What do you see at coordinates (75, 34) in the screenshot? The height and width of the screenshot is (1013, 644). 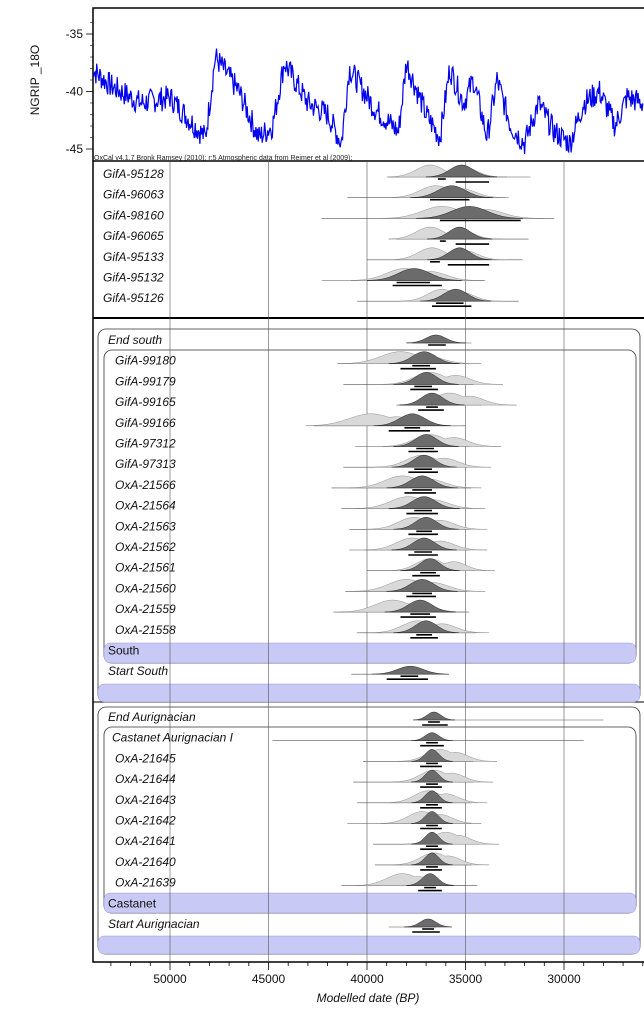 I see `y-tick-label: -35` at bounding box center [75, 34].